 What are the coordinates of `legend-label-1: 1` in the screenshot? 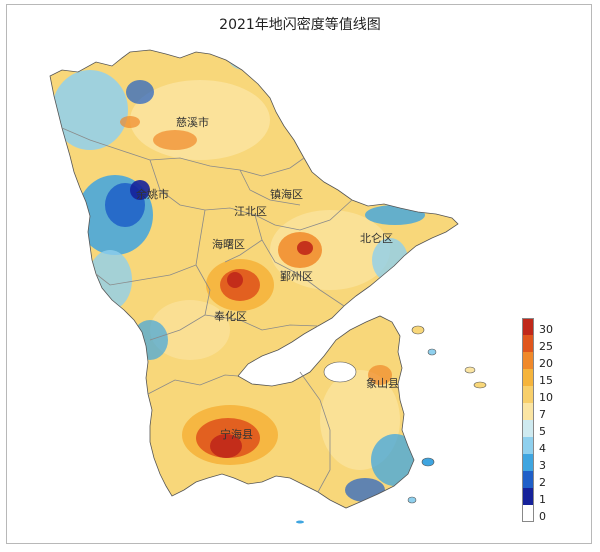 It's located at (542, 499).